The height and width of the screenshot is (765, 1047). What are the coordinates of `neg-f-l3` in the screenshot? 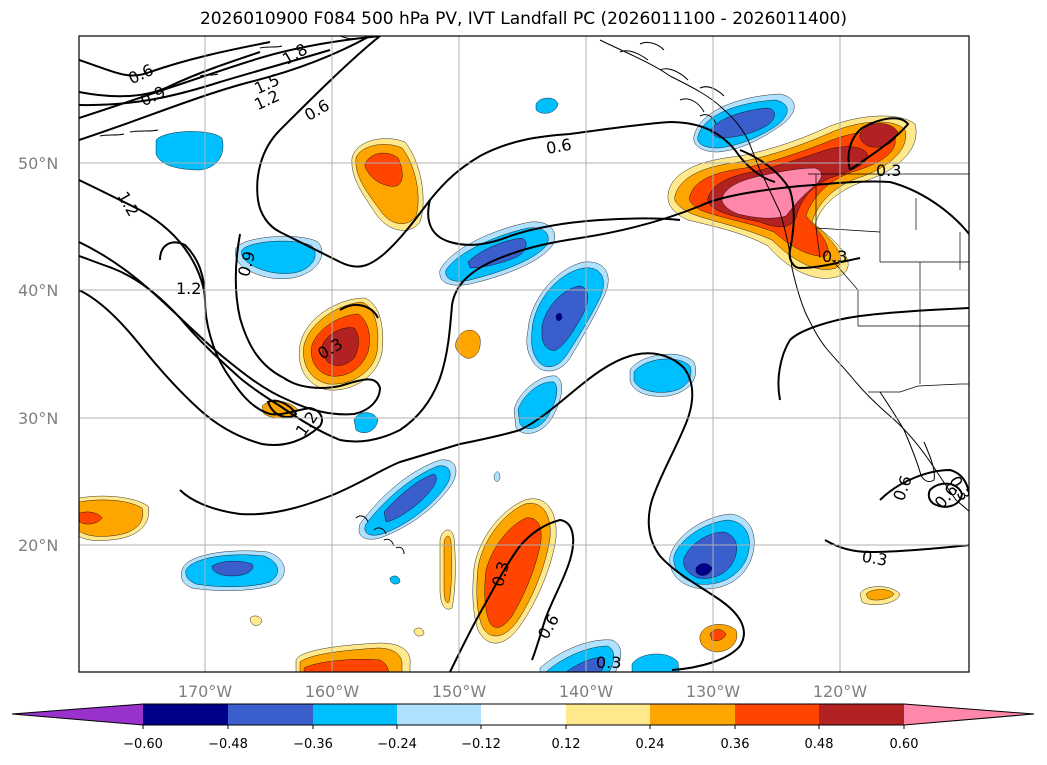 It's located at (410, 498).